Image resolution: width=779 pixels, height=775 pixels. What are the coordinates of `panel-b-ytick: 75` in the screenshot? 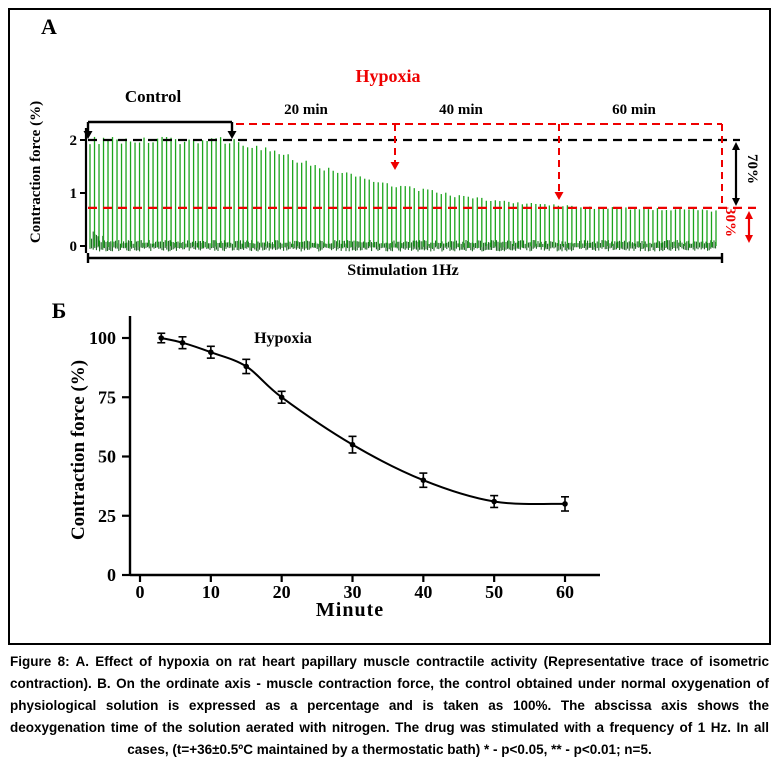 It's located at (107, 397).